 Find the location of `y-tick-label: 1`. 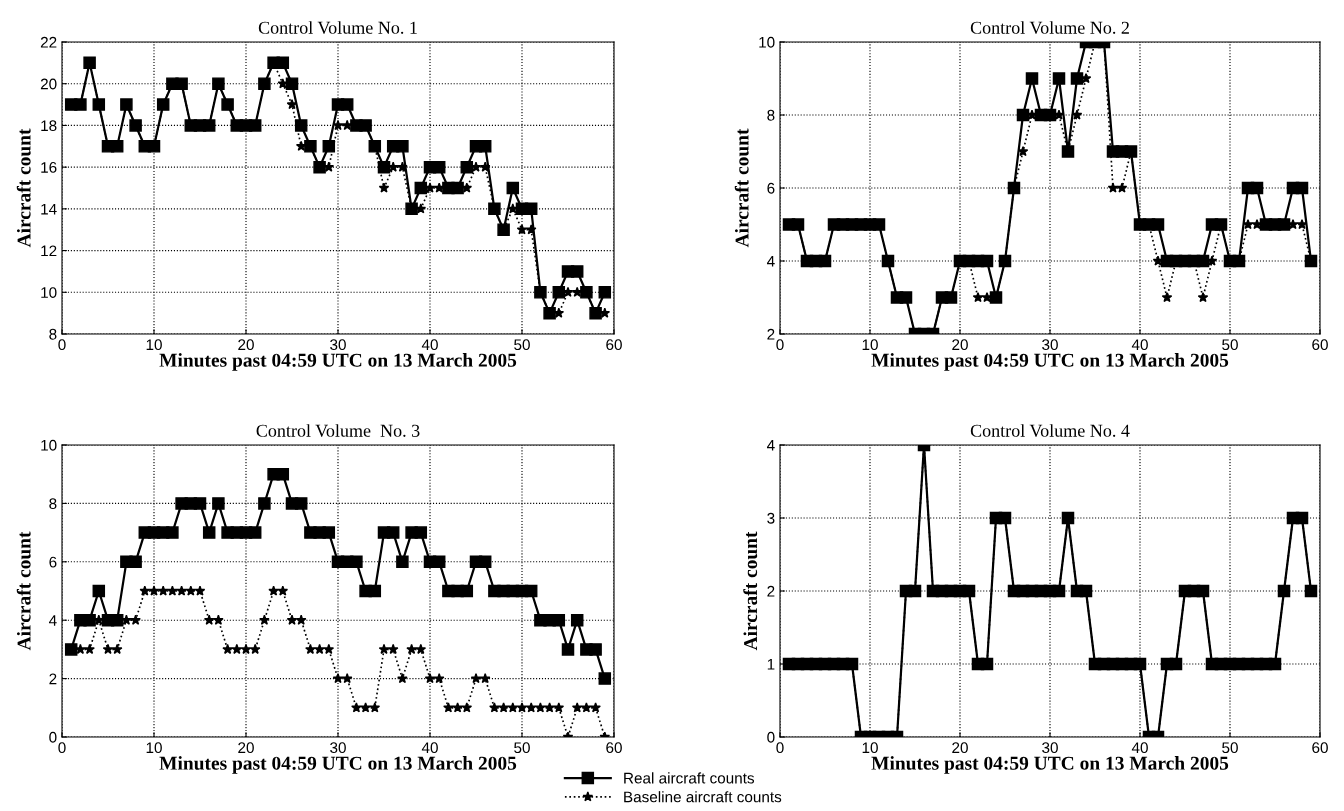

y-tick-label: 1 is located at coordinates (771, 664).